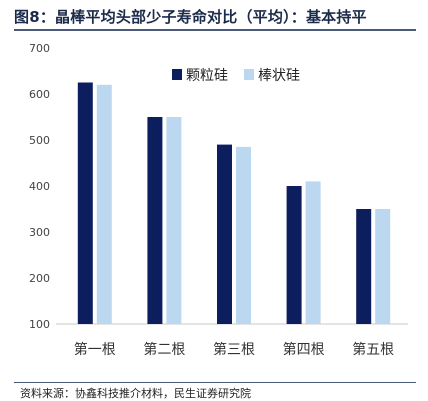 This screenshot has height=401, width=428. I want to click on source-divider, so click(215, 382).